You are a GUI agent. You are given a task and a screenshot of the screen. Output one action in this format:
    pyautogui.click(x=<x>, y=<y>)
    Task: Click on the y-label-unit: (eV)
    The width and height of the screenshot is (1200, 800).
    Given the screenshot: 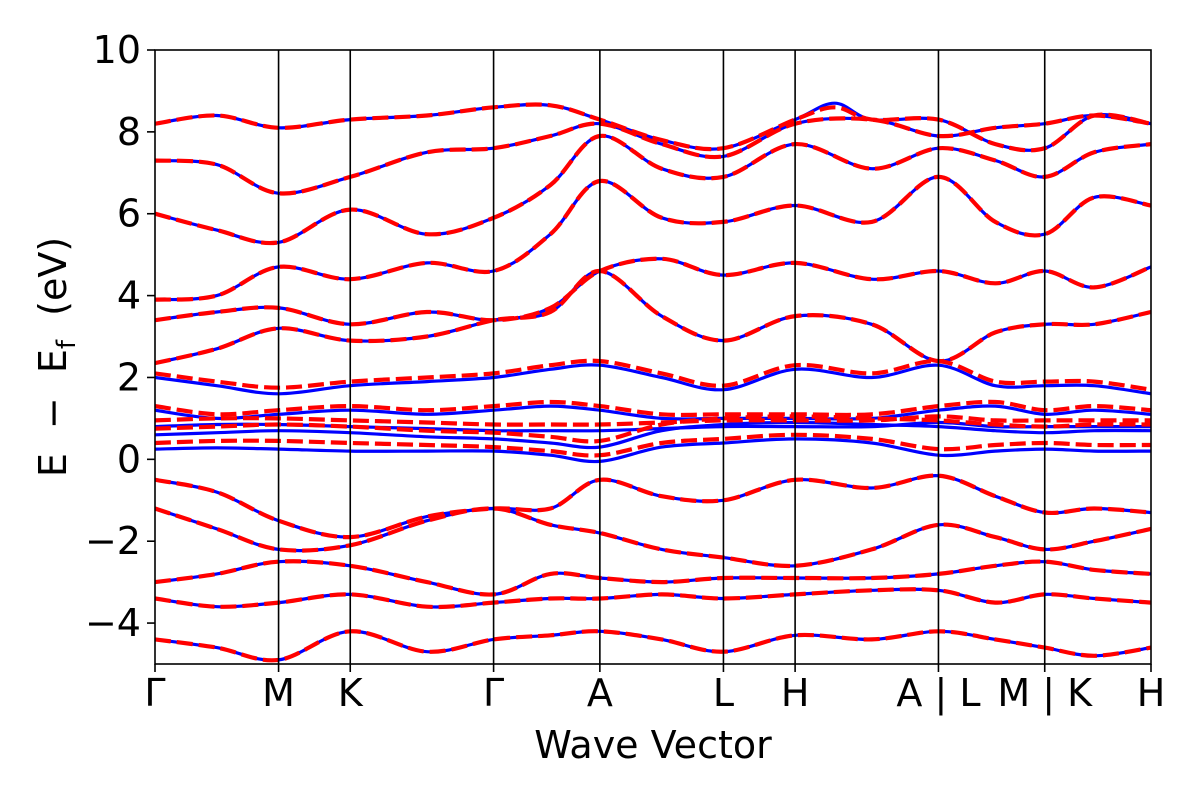 What is the action you would take?
    pyautogui.click(x=53, y=276)
    